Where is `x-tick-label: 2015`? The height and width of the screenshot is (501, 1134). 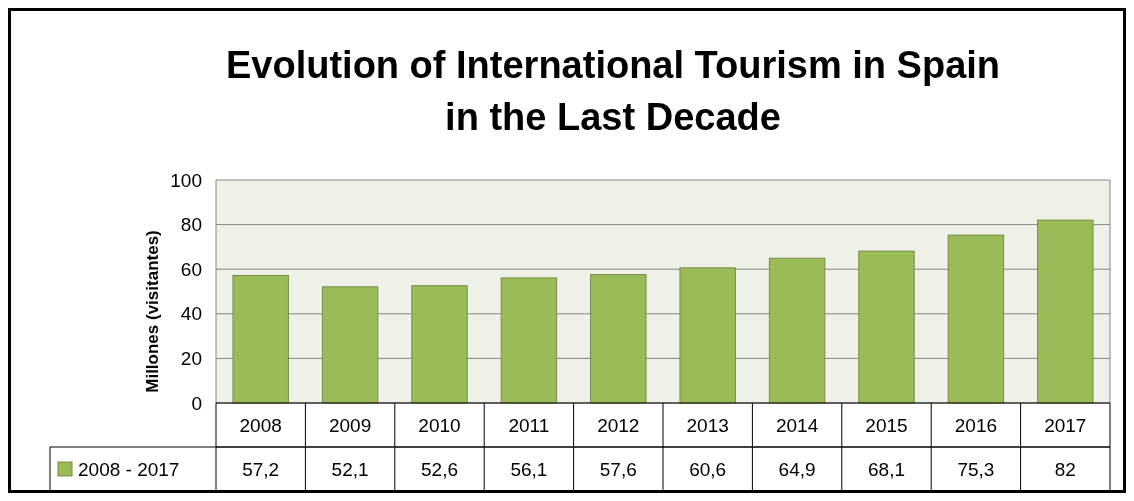 x-tick-label: 2015 is located at coordinates (886, 425).